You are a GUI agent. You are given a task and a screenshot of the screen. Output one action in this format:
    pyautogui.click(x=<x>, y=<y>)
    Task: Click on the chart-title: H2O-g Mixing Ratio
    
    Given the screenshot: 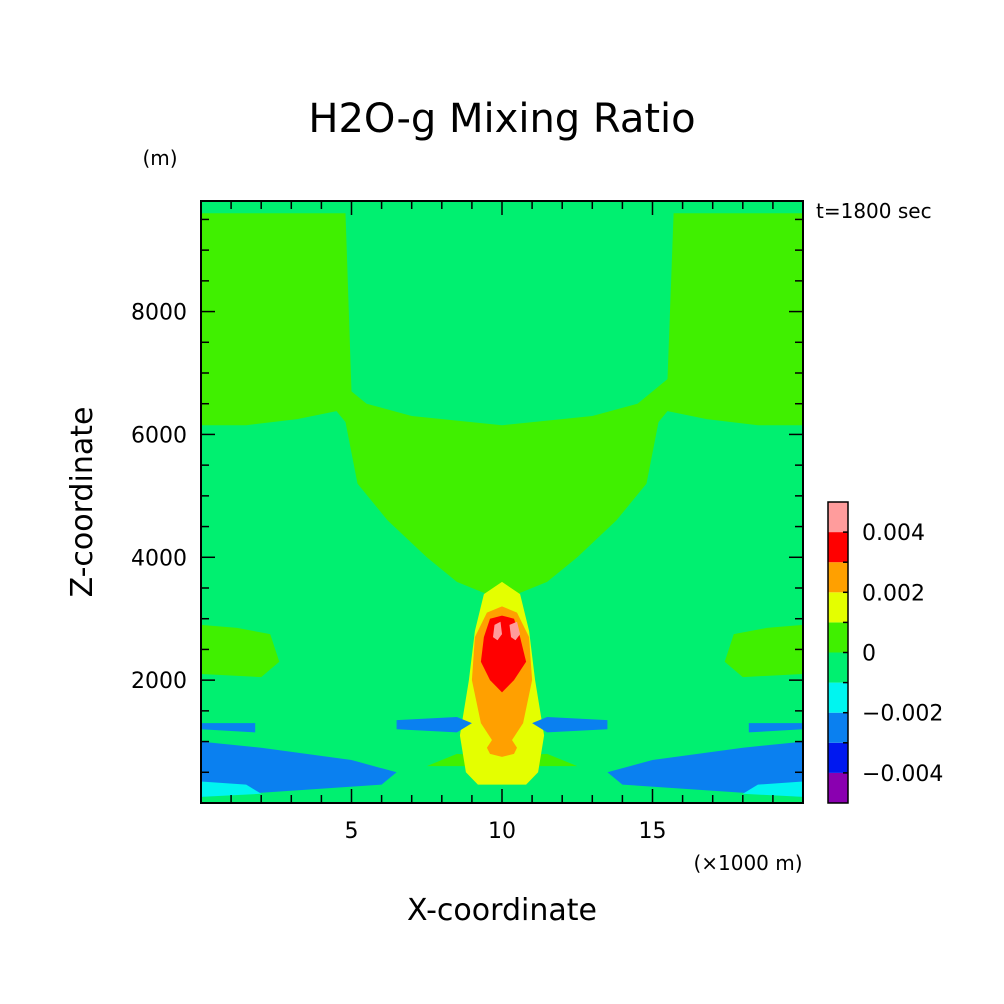 What is the action you would take?
    pyautogui.click(x=501, y=119)
    